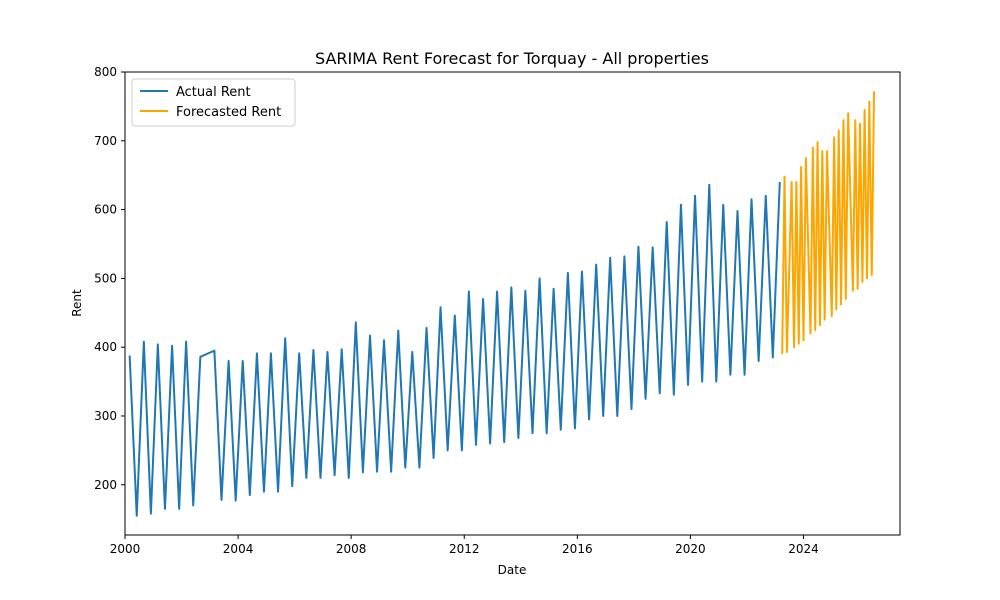 The width and height of the screenshot is (1000, 600). I want to click on x-tick-label: 2020, so click(690, 549).